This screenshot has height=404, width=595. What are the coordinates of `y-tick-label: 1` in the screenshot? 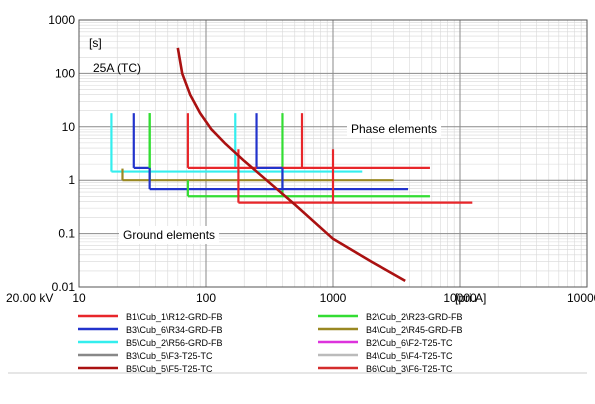 It's located at (71, 180).